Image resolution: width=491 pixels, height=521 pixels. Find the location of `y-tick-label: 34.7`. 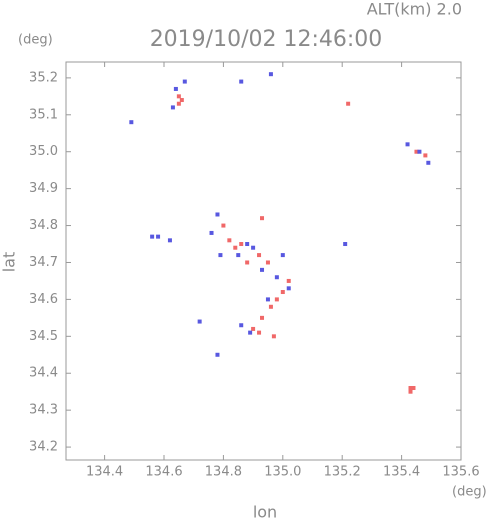

y-tick-label: 34.7 is located at coordinates (43, 262).